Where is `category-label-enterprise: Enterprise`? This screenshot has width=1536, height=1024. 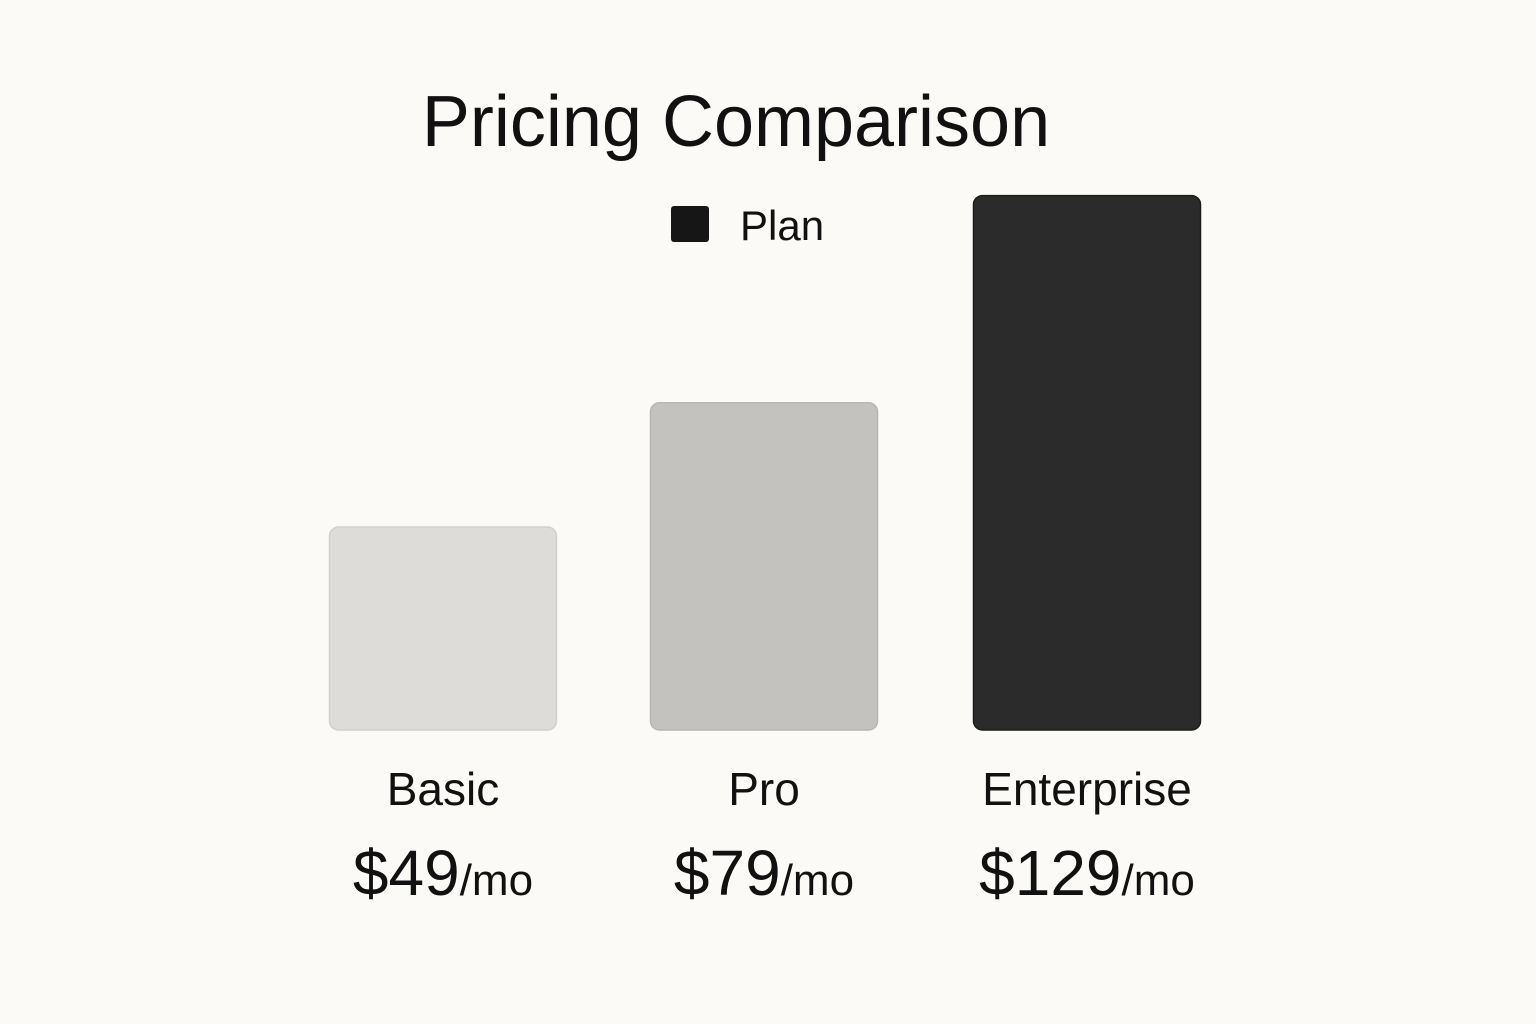
category-label-enterprise: Enterprise is located at coordinates (1087, 789).